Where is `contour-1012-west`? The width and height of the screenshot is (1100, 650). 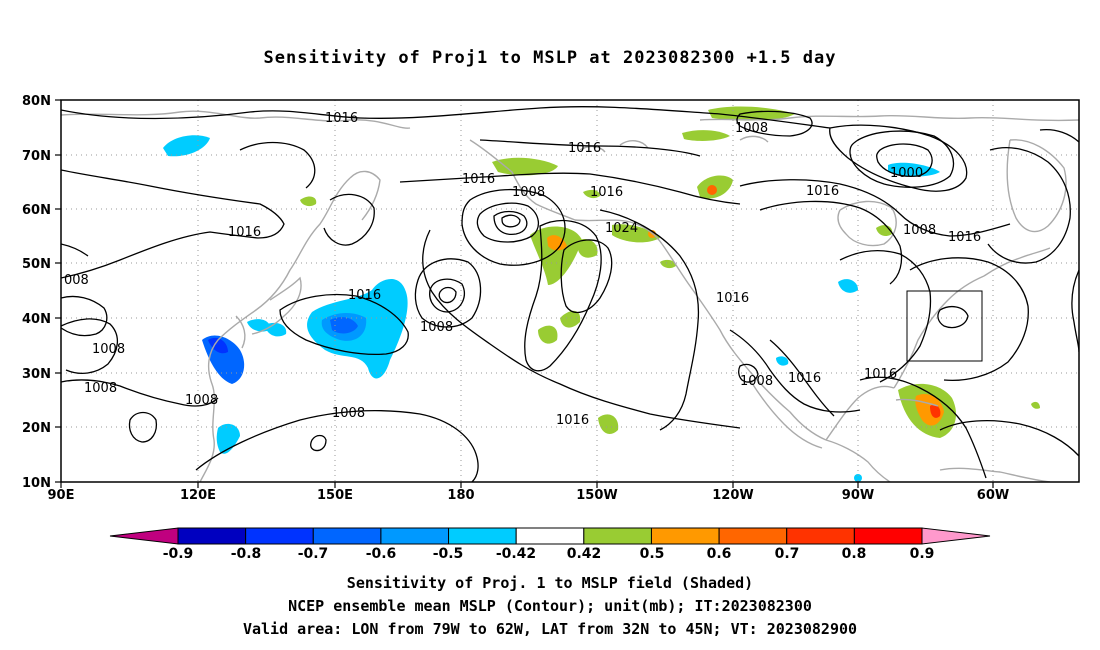 contour-1012-west is located at coordinates (448, 293).